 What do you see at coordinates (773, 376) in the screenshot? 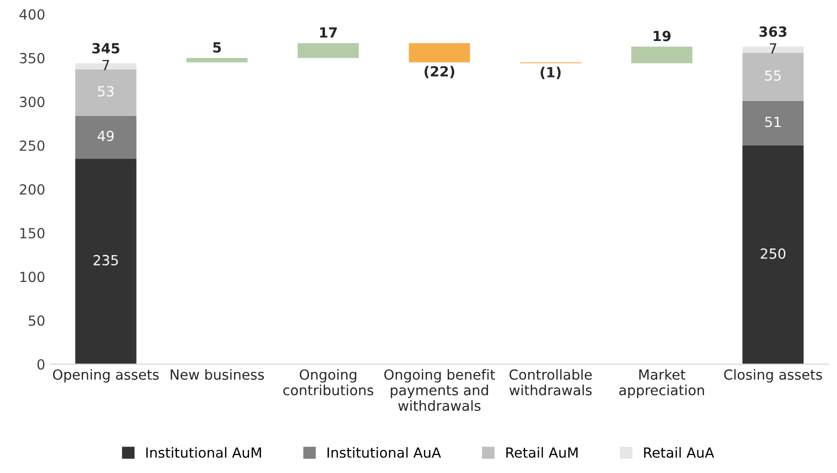
I see `x-tick-label: Closing assets` at bounding box center [773, 376].